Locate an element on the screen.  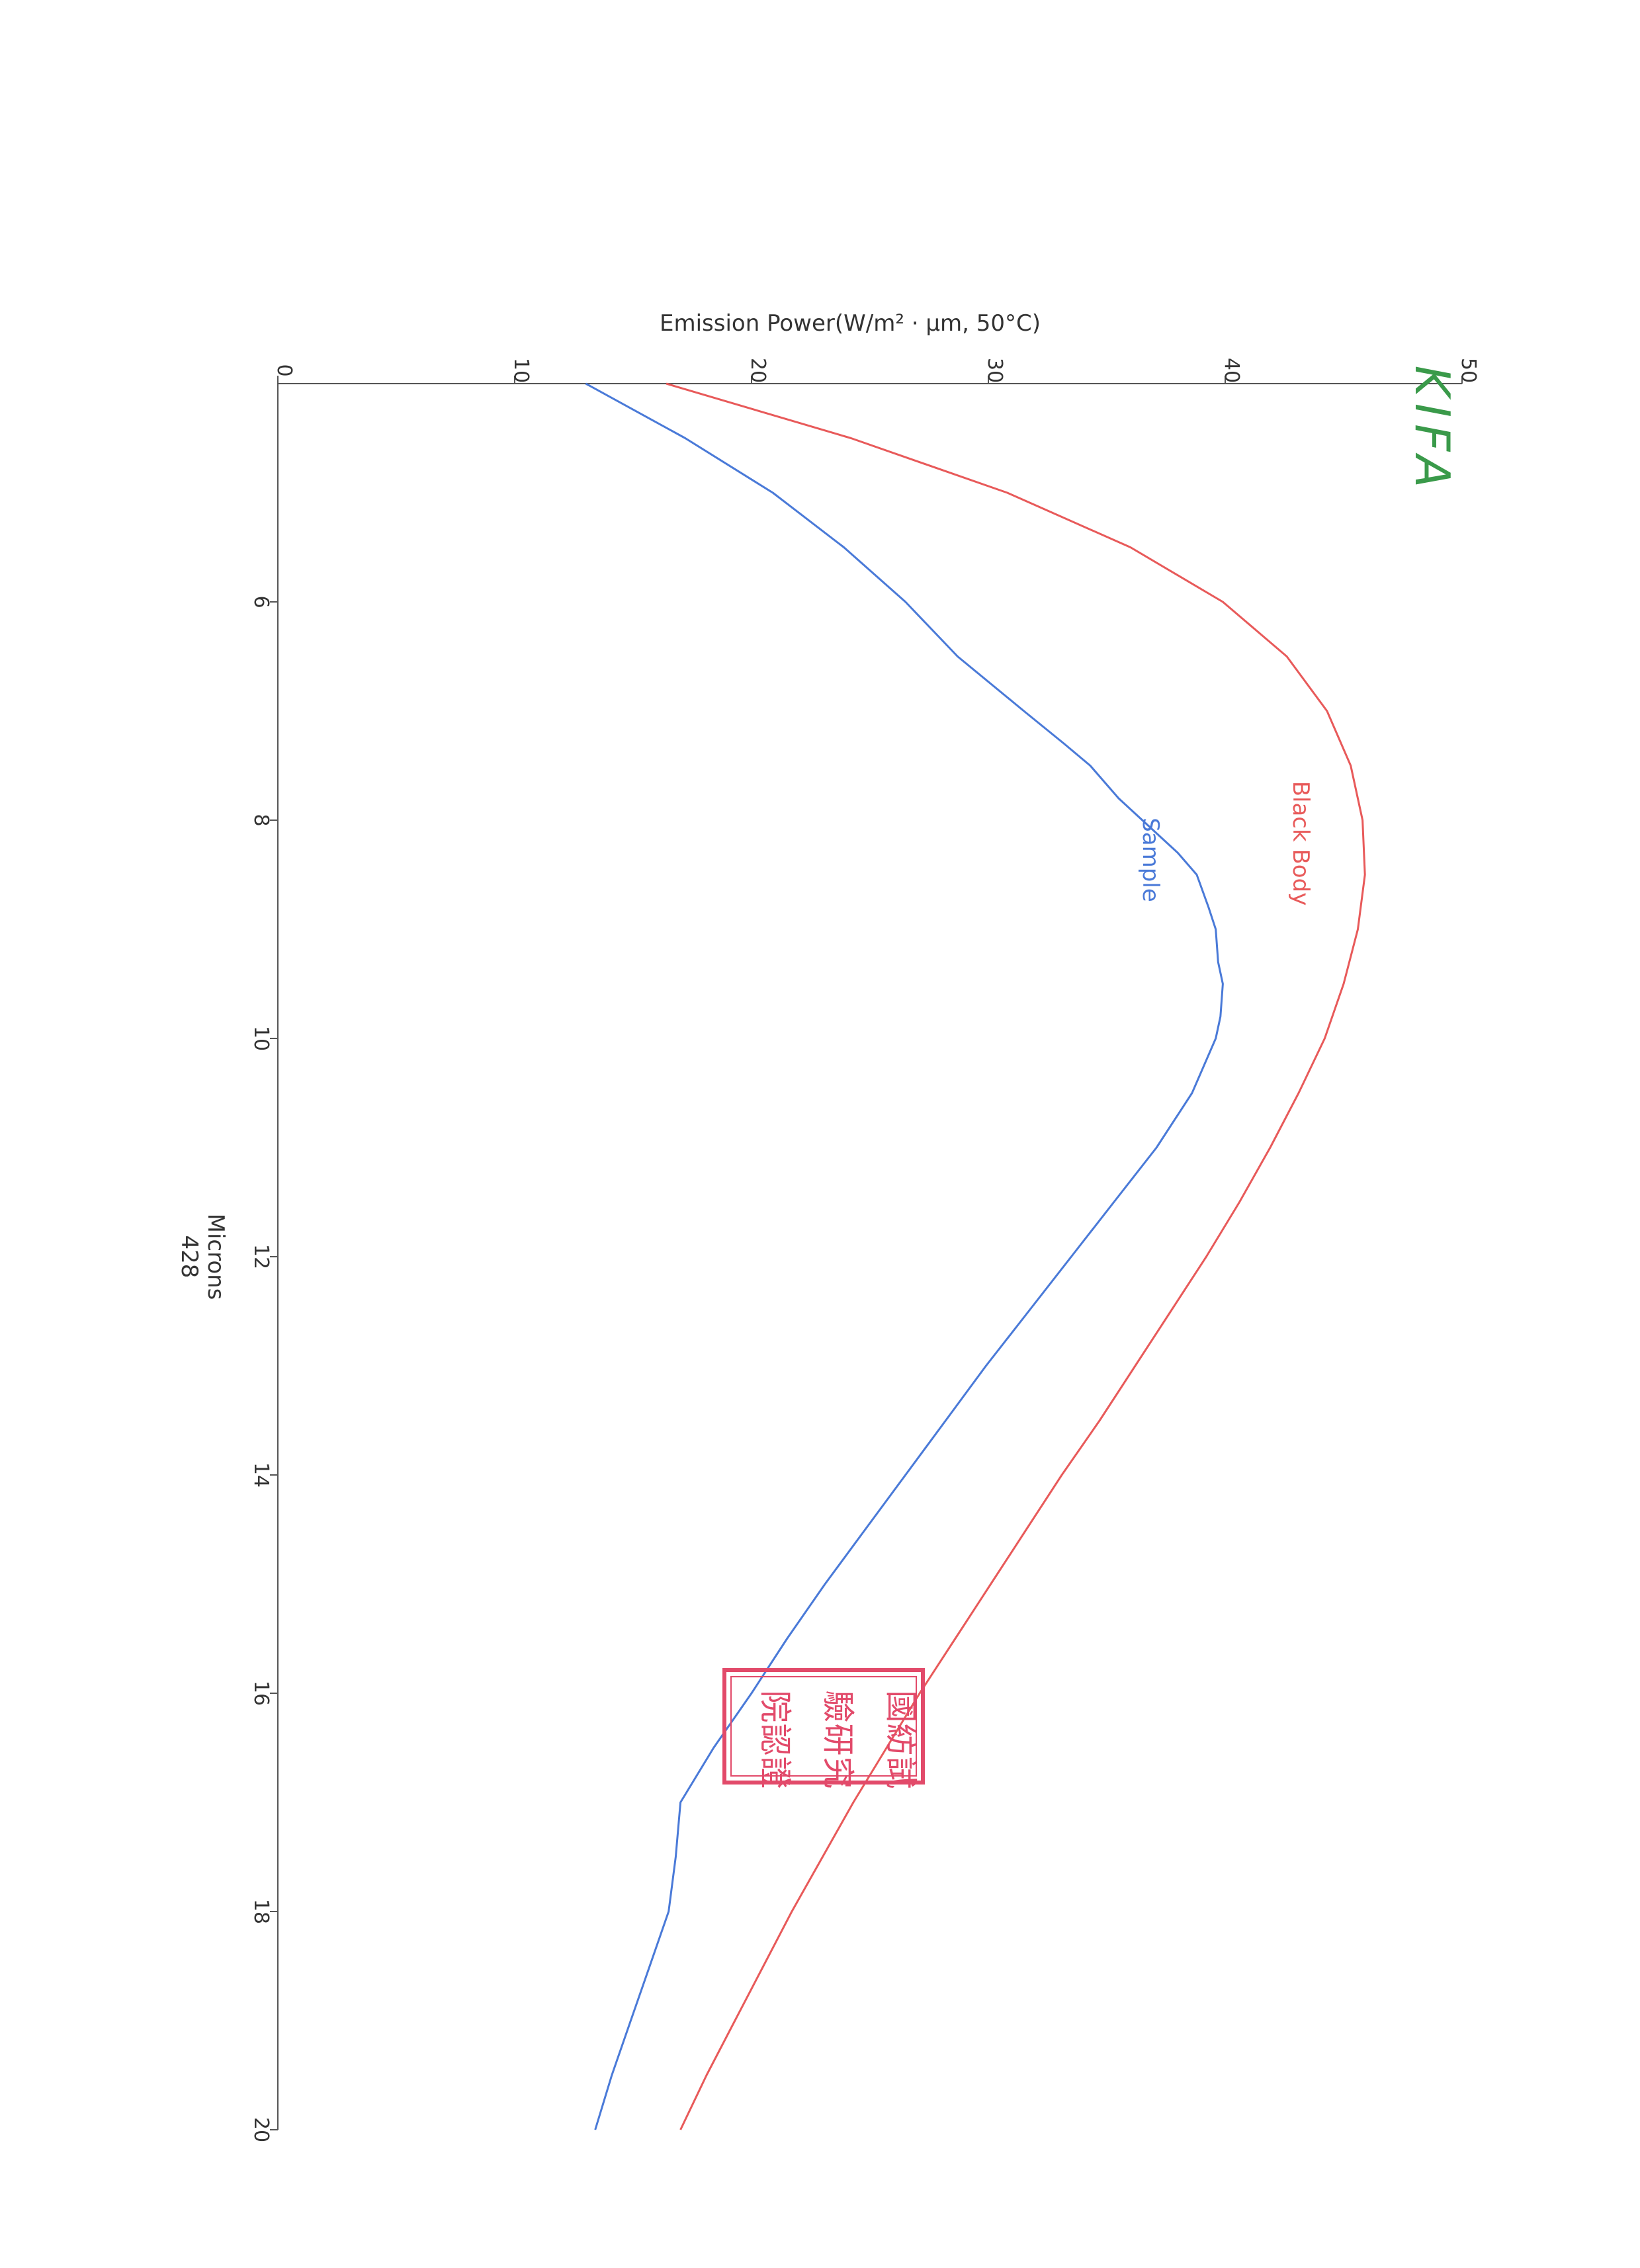
sample-label: Sample is located at coordinates (1150, 860).